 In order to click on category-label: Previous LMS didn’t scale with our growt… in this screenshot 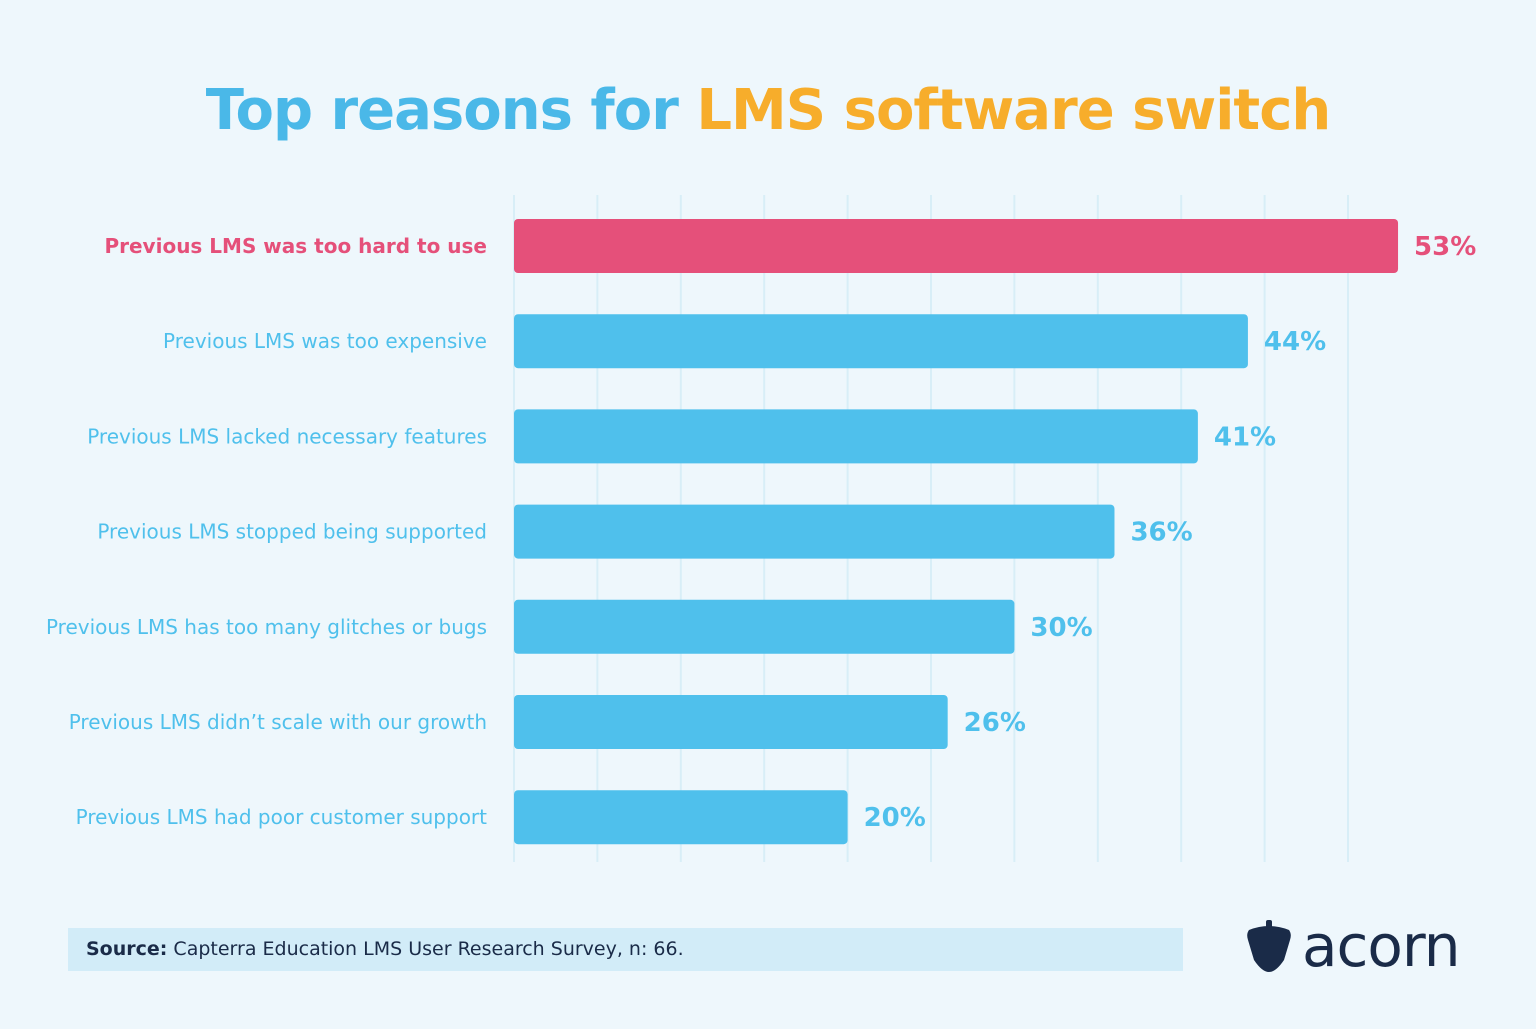, I will do `click(278, 722)`.